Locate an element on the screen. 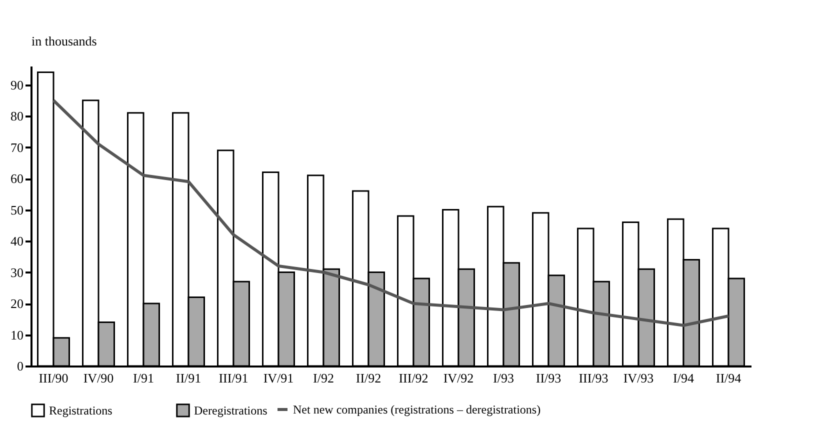 The image size is (826, 444). y-tick-label: 40 is located at coordinates (17, 241).